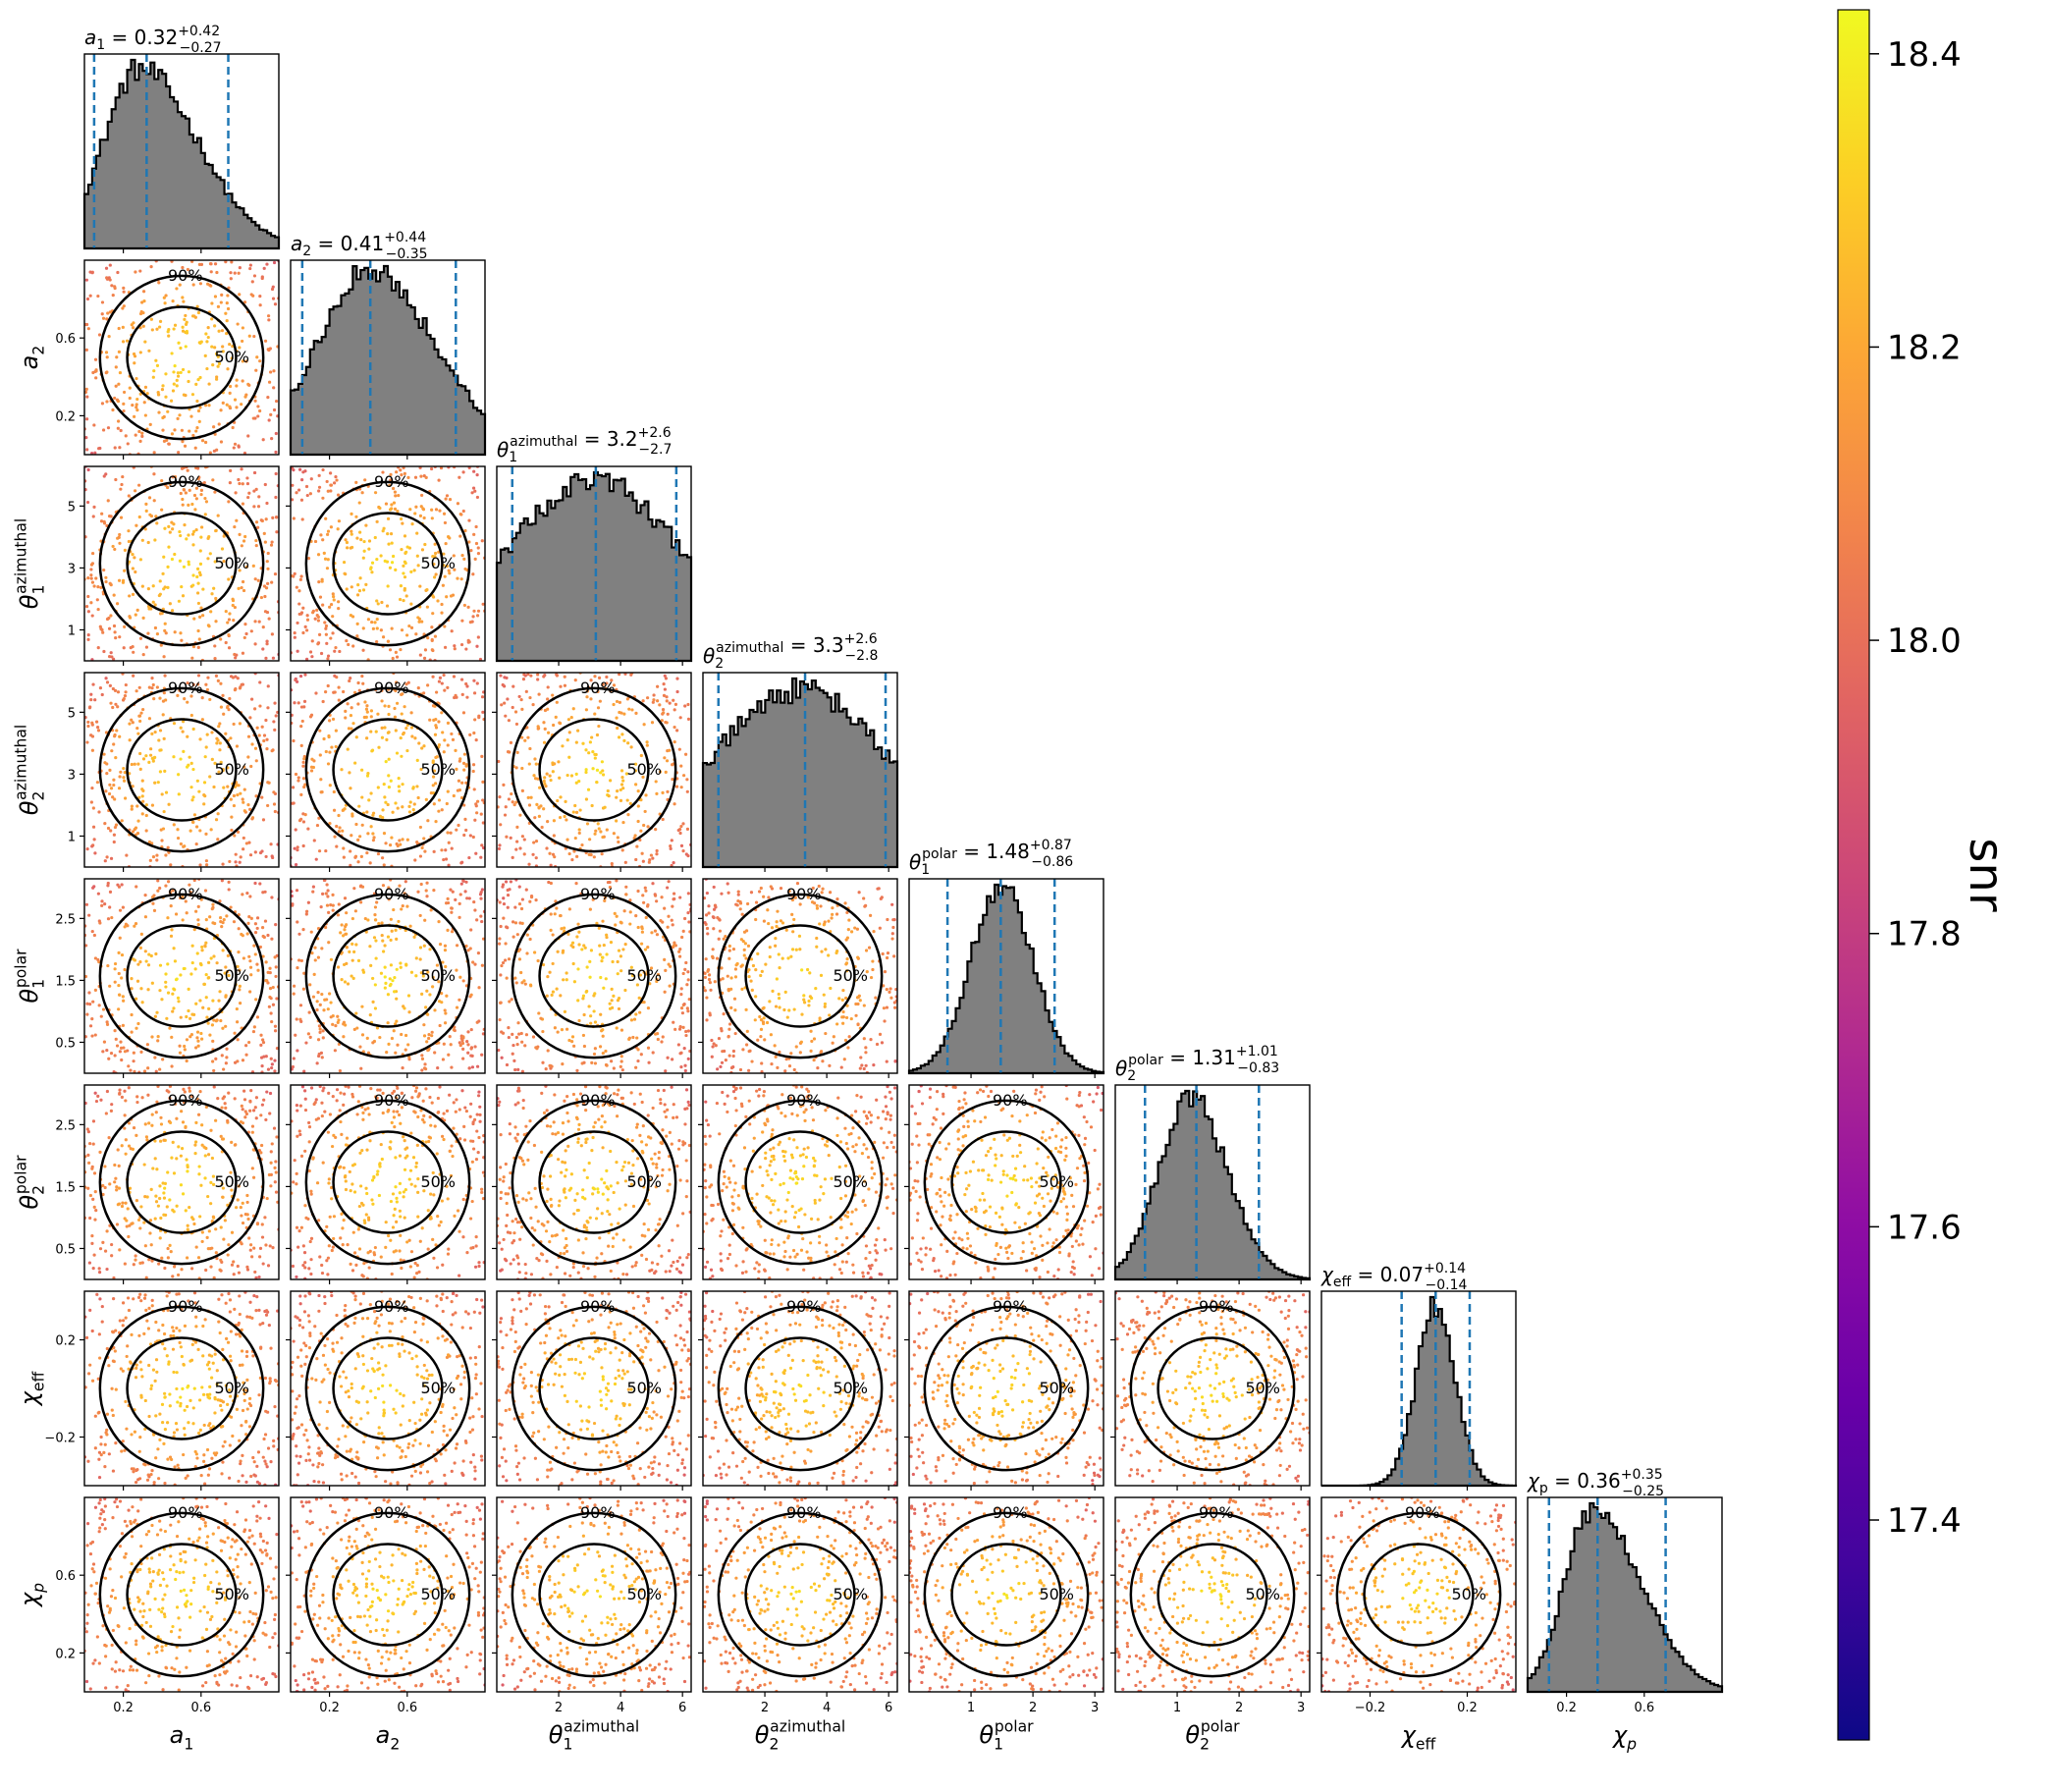 The image size is (2046, 1792). What do you see at coordinates (65, 919) in the screenshot?
I see `y-tick-label: 2.5` at bounding box center [65, 919].